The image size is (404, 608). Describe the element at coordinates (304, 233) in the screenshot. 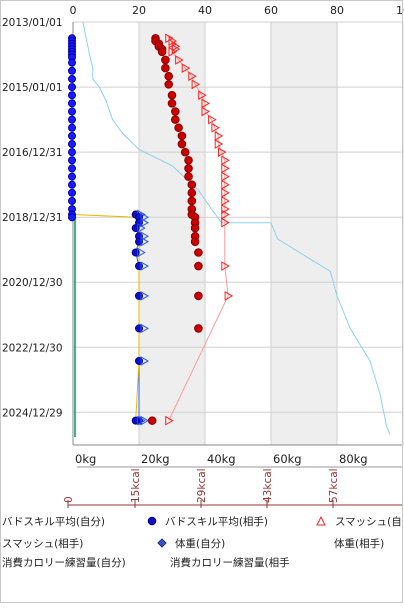

I see `shaded-band` at that location.